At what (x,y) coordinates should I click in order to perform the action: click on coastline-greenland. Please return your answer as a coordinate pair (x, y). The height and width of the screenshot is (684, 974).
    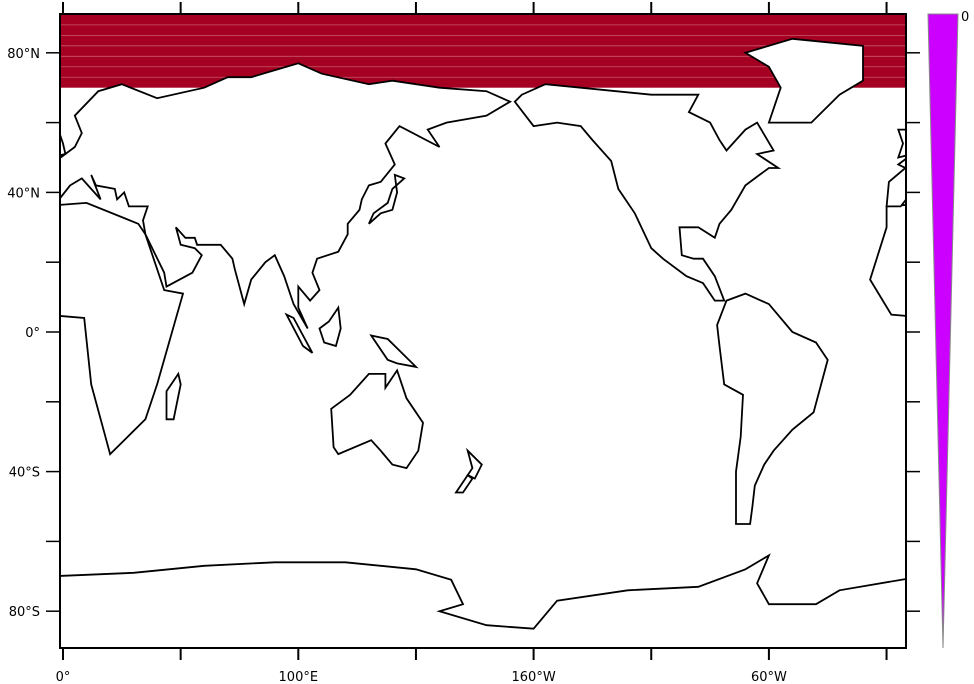
    Looking at the image, I should click on (803, 80).